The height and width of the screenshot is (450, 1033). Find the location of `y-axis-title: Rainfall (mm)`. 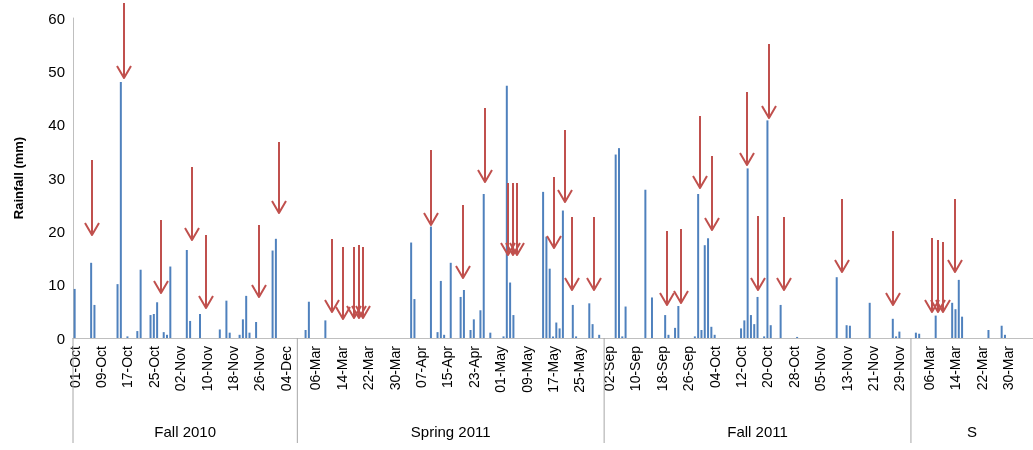

y-axis-title: Rainfall (mm) is located at coordinates (18, 178).